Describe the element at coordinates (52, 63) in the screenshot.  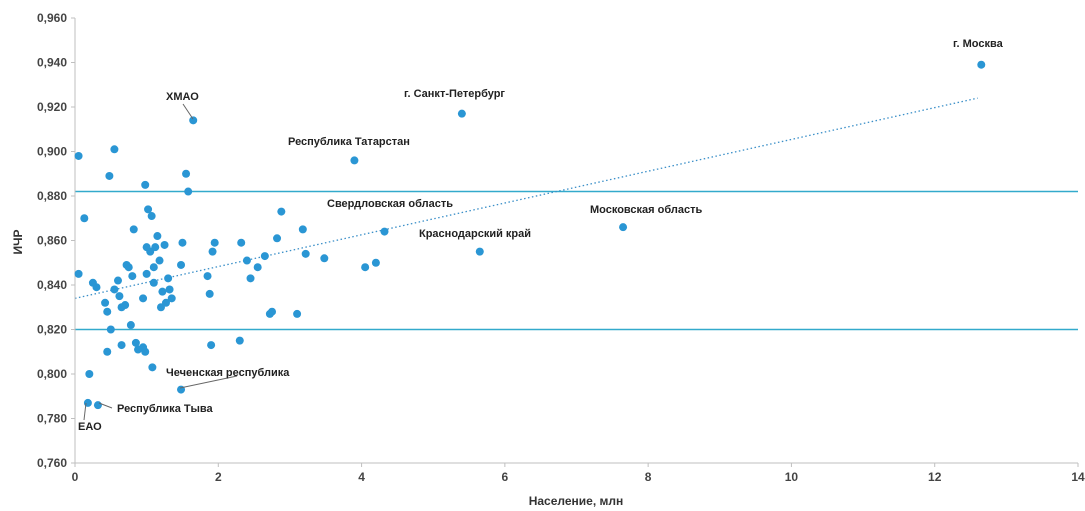
I see `y-tick-label: 0,940` at that location.